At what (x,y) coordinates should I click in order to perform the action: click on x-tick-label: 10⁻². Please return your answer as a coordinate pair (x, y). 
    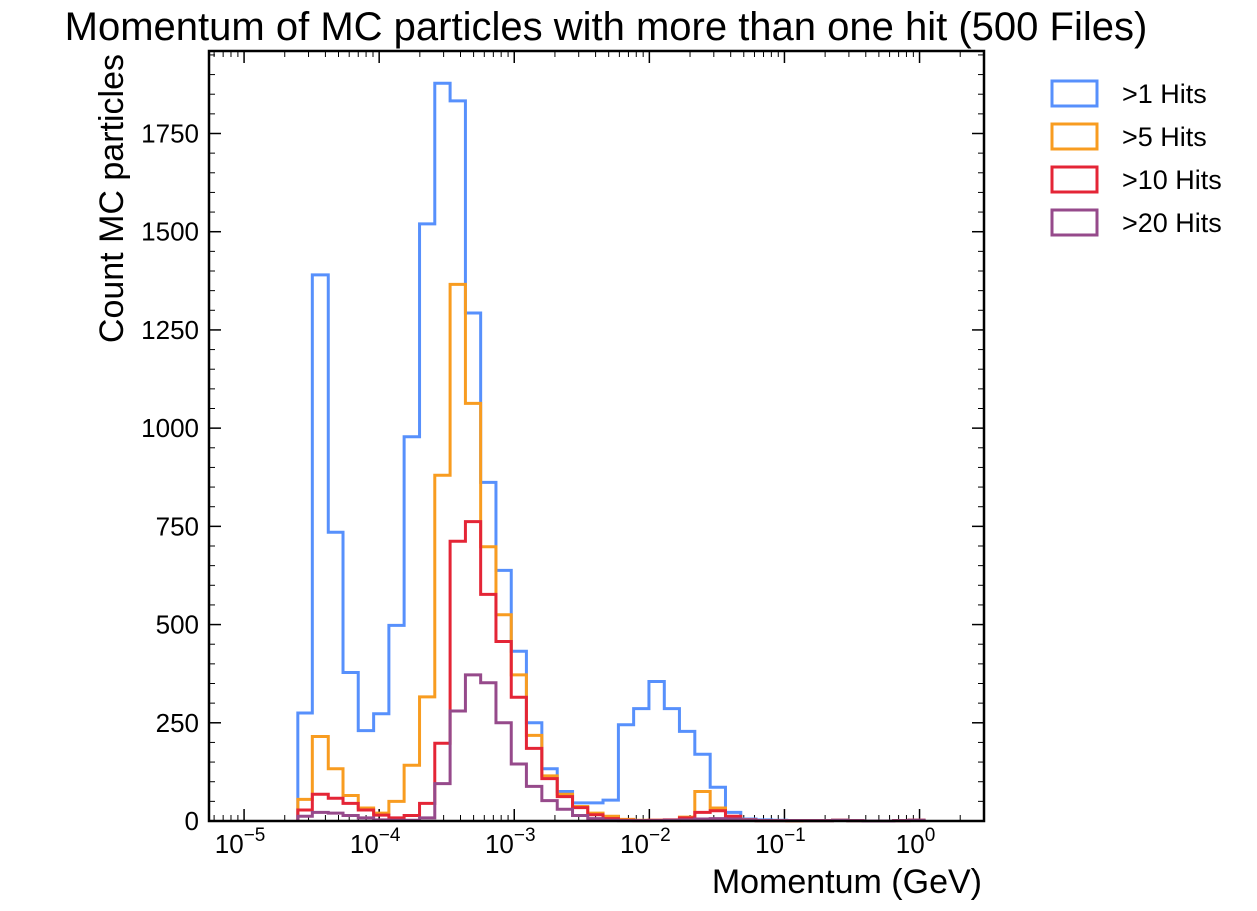
    Looking at the image, I should click on (645, 842).